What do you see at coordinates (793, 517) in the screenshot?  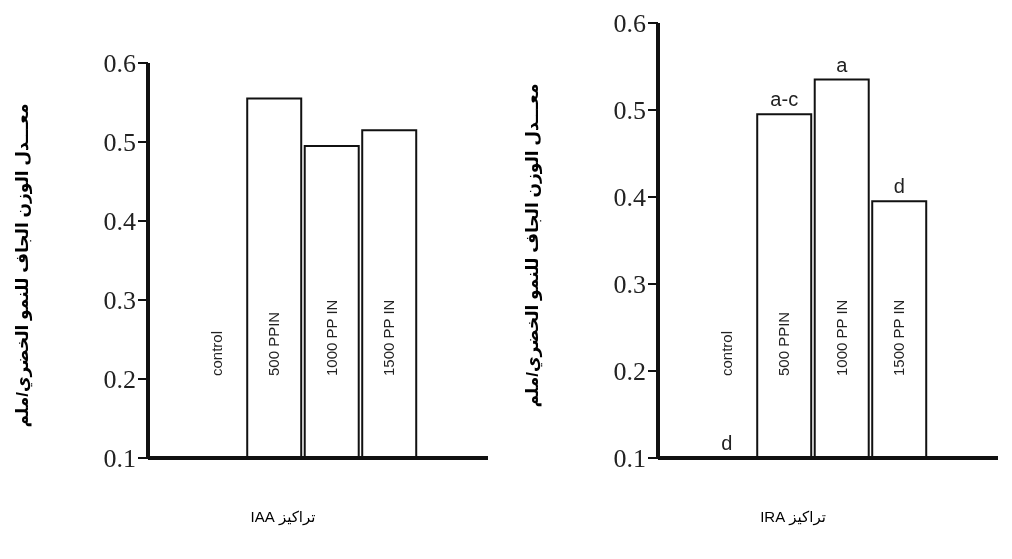 I see `x-axis-title: تراكيز IRA` at bounding box center [793, 517].